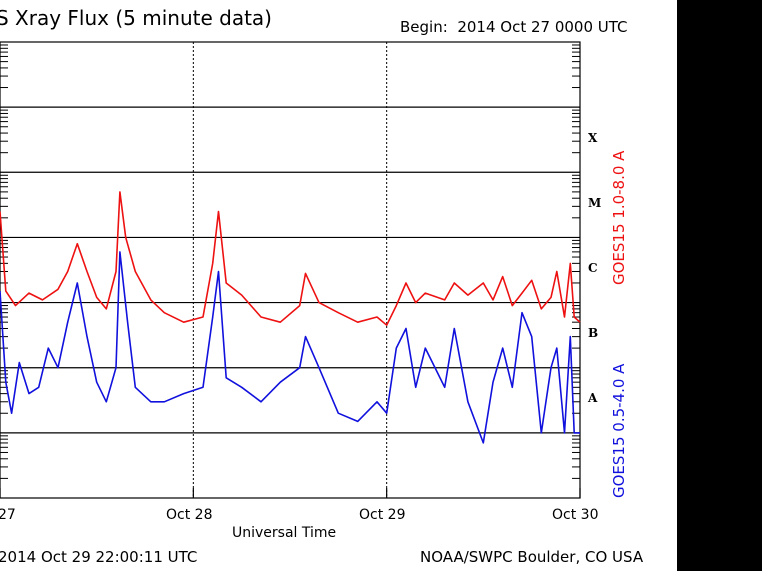  I want to click on flare-class-label: B, so click(593, 333).